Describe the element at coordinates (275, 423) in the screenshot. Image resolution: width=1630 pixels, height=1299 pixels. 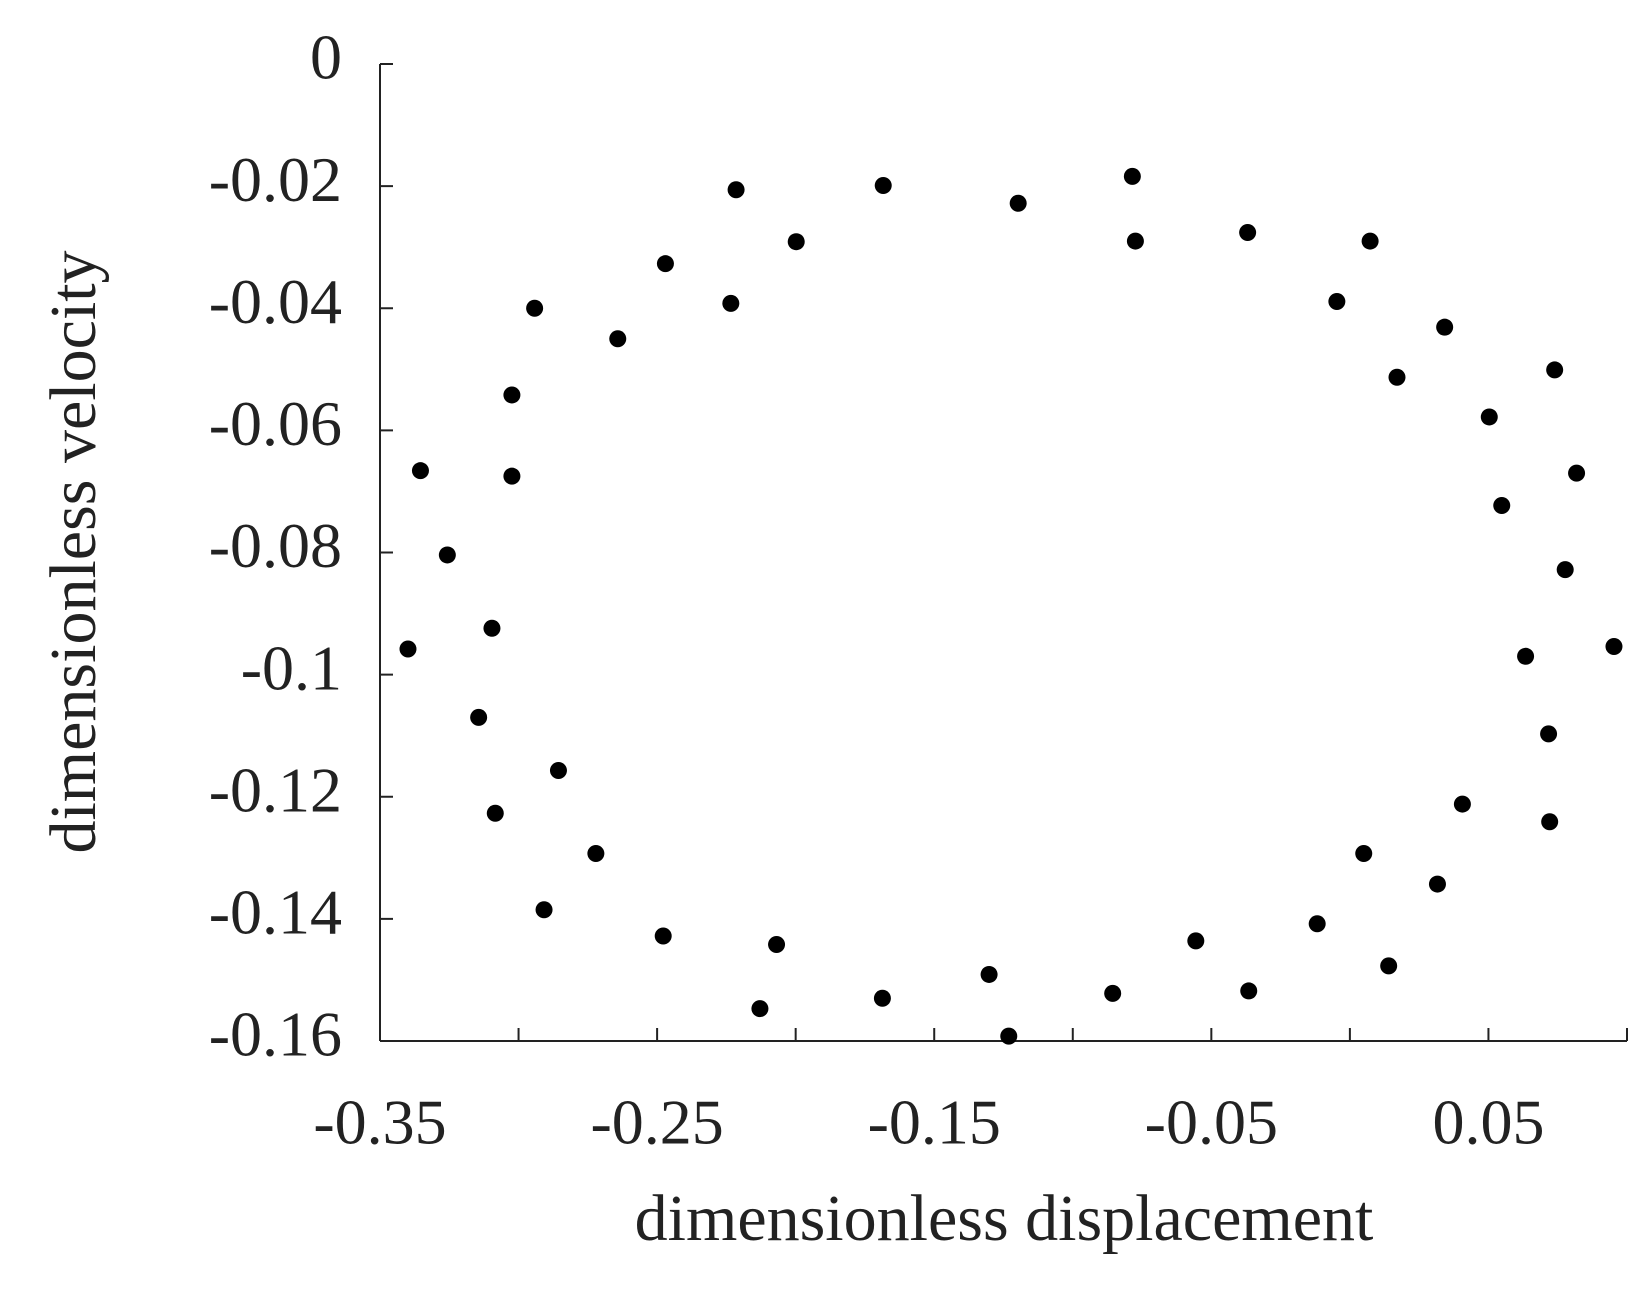
I see `y-tick-label: -0.06` at that location.